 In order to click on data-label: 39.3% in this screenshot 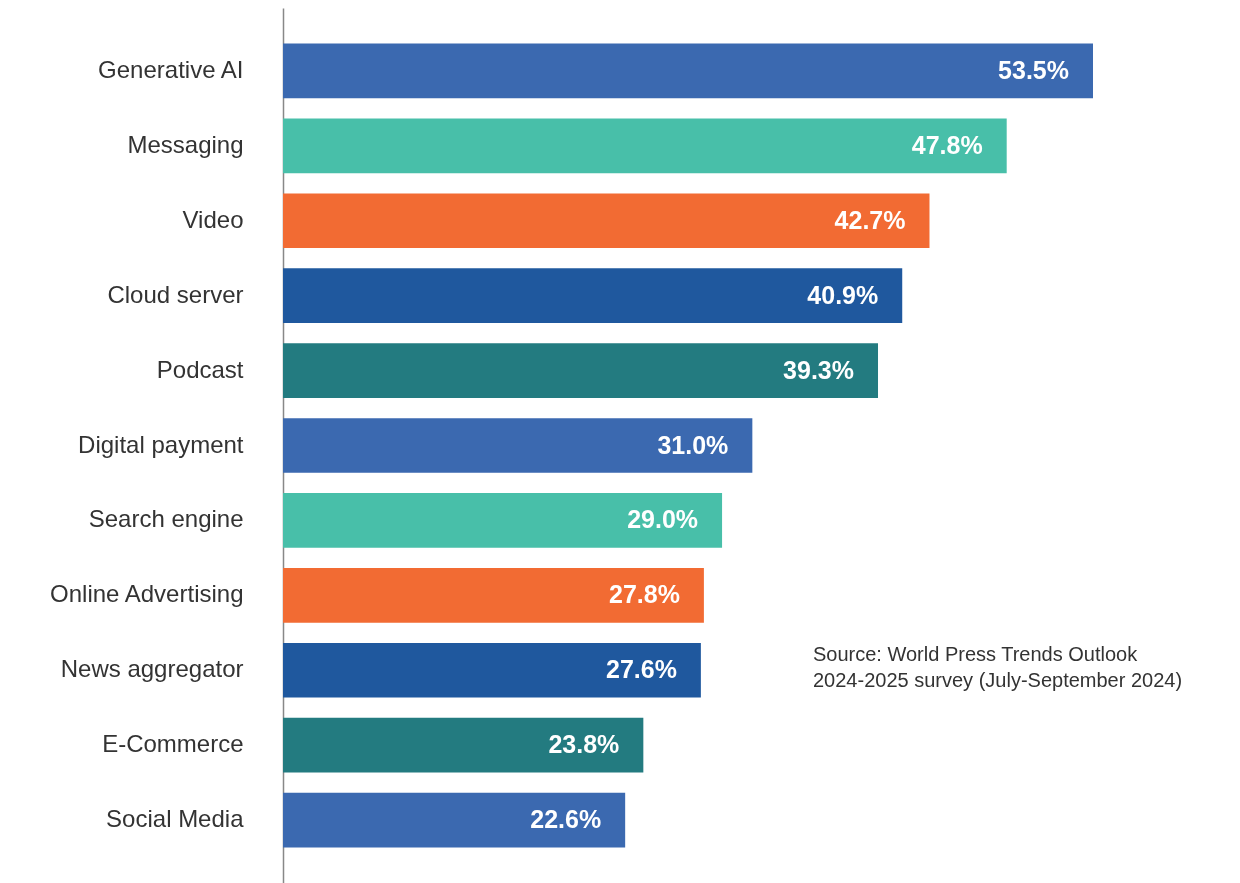, I will do `click(819, 369)`.